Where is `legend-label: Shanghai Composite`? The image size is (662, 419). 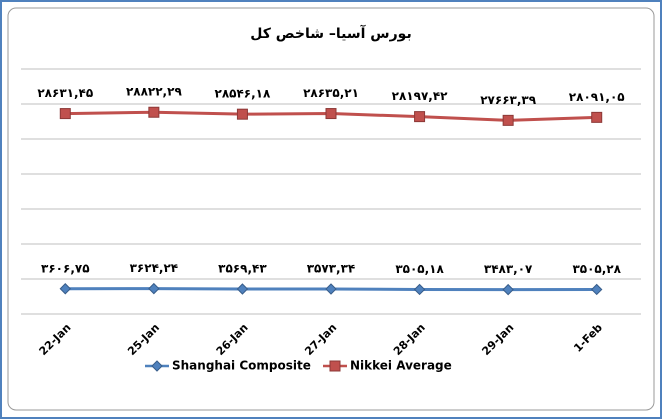
legend-label: Shanghai Composite is located at coordinates (241, 366).